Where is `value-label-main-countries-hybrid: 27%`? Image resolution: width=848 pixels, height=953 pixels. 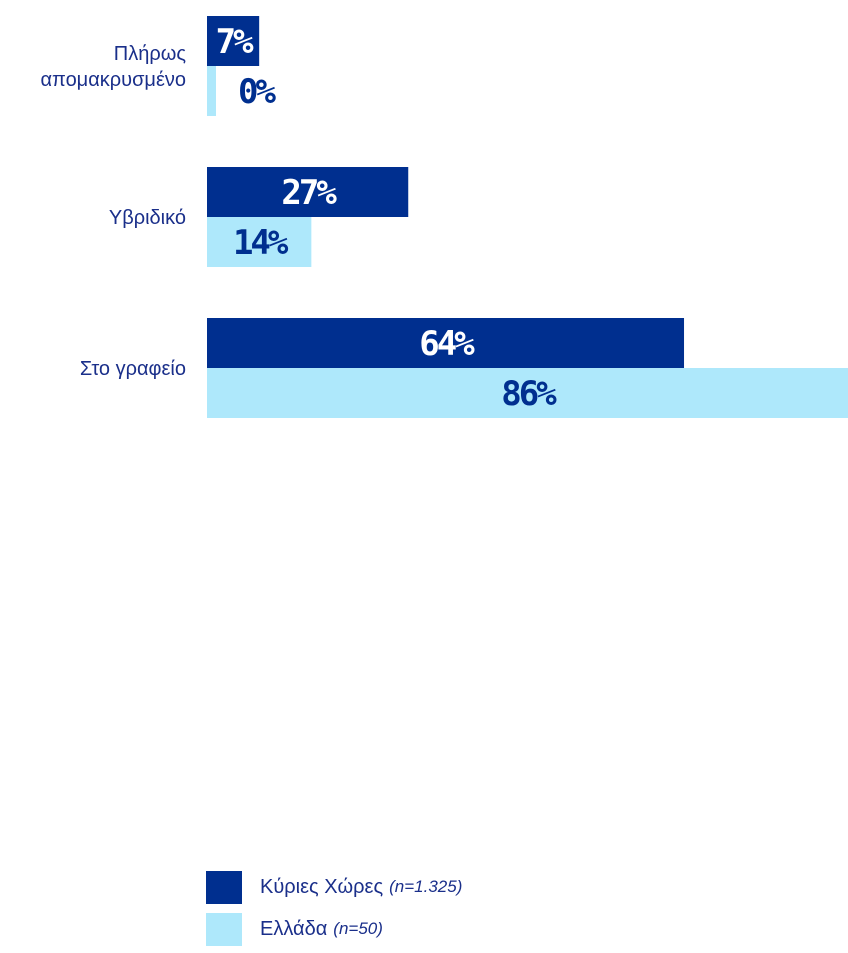 value-label-main-countries-hybrid: 27% is located at coordinates (309, 193).